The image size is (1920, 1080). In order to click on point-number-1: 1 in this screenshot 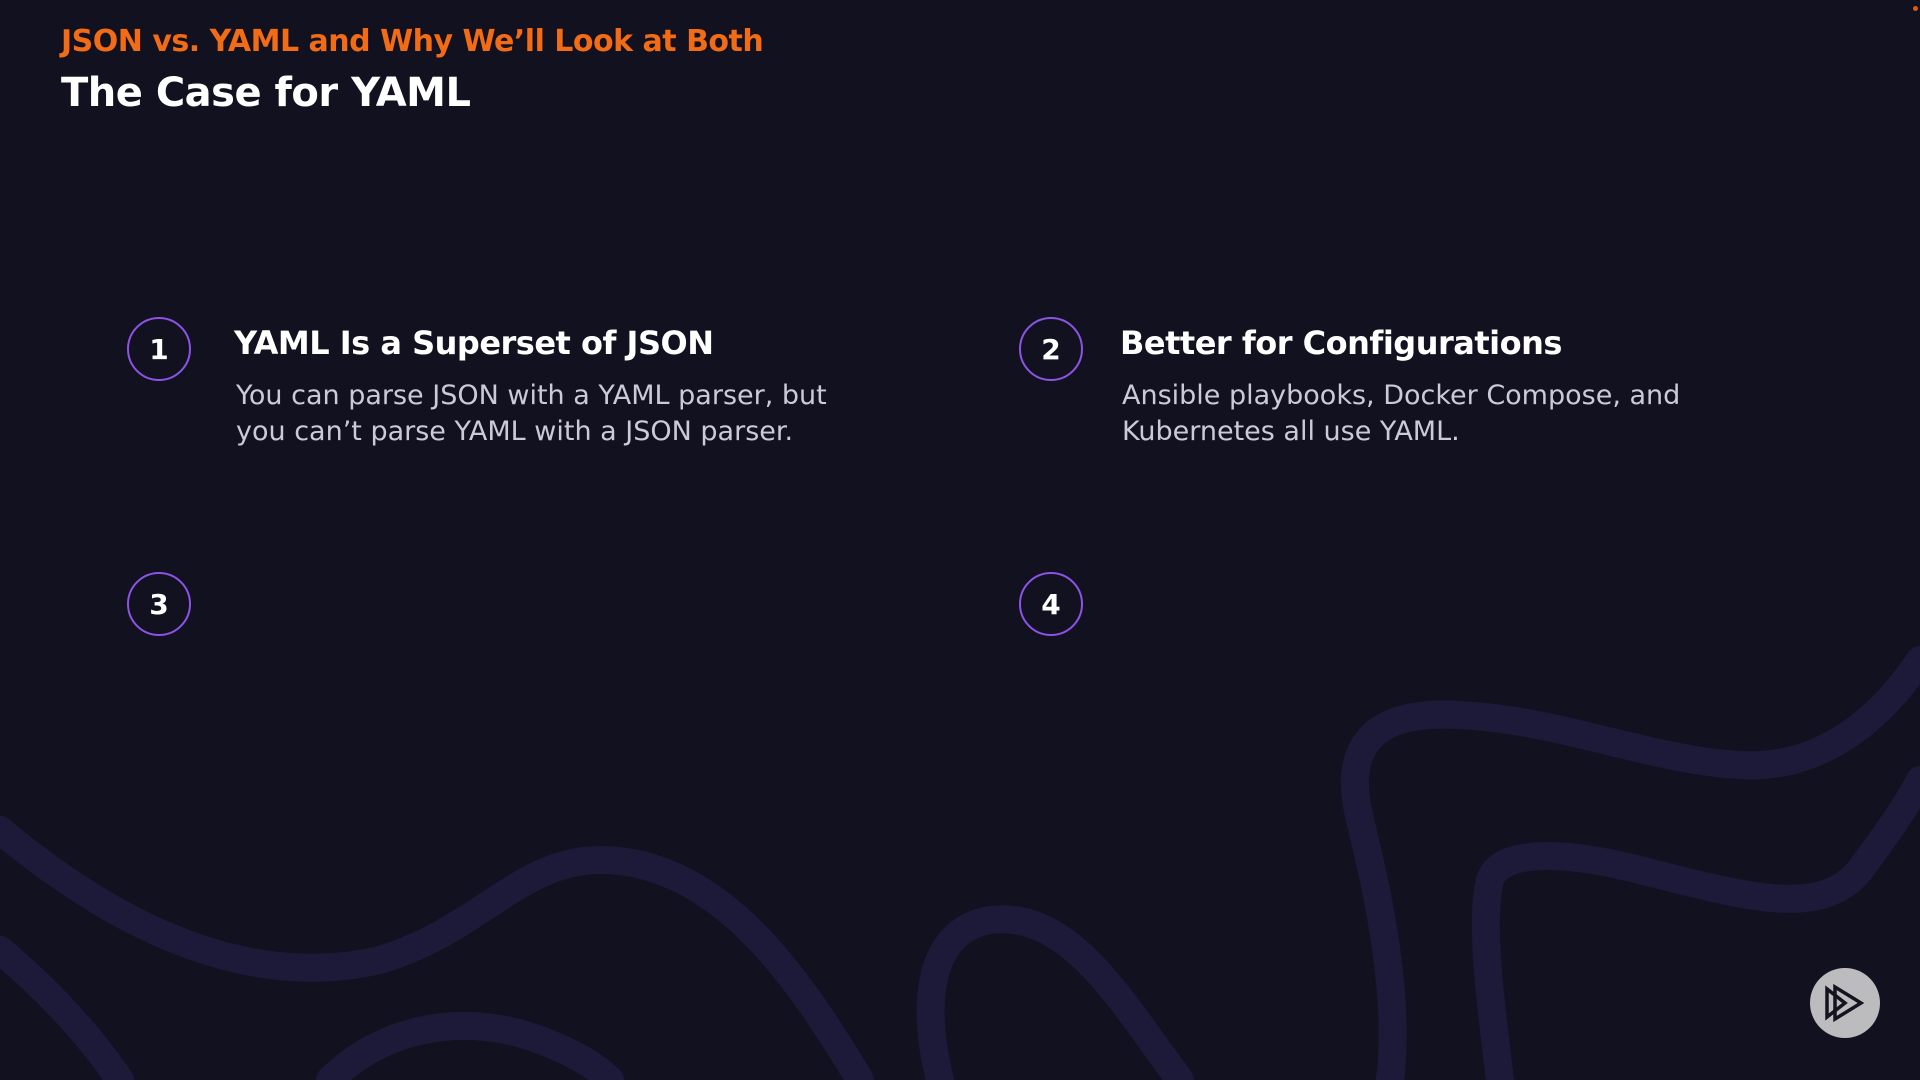, I will do `click(159, 349)`.